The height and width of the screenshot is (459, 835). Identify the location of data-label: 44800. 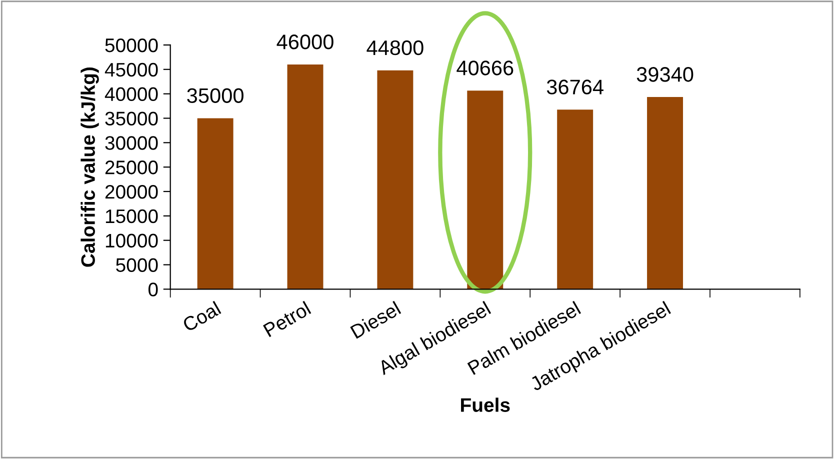
(395, 48).